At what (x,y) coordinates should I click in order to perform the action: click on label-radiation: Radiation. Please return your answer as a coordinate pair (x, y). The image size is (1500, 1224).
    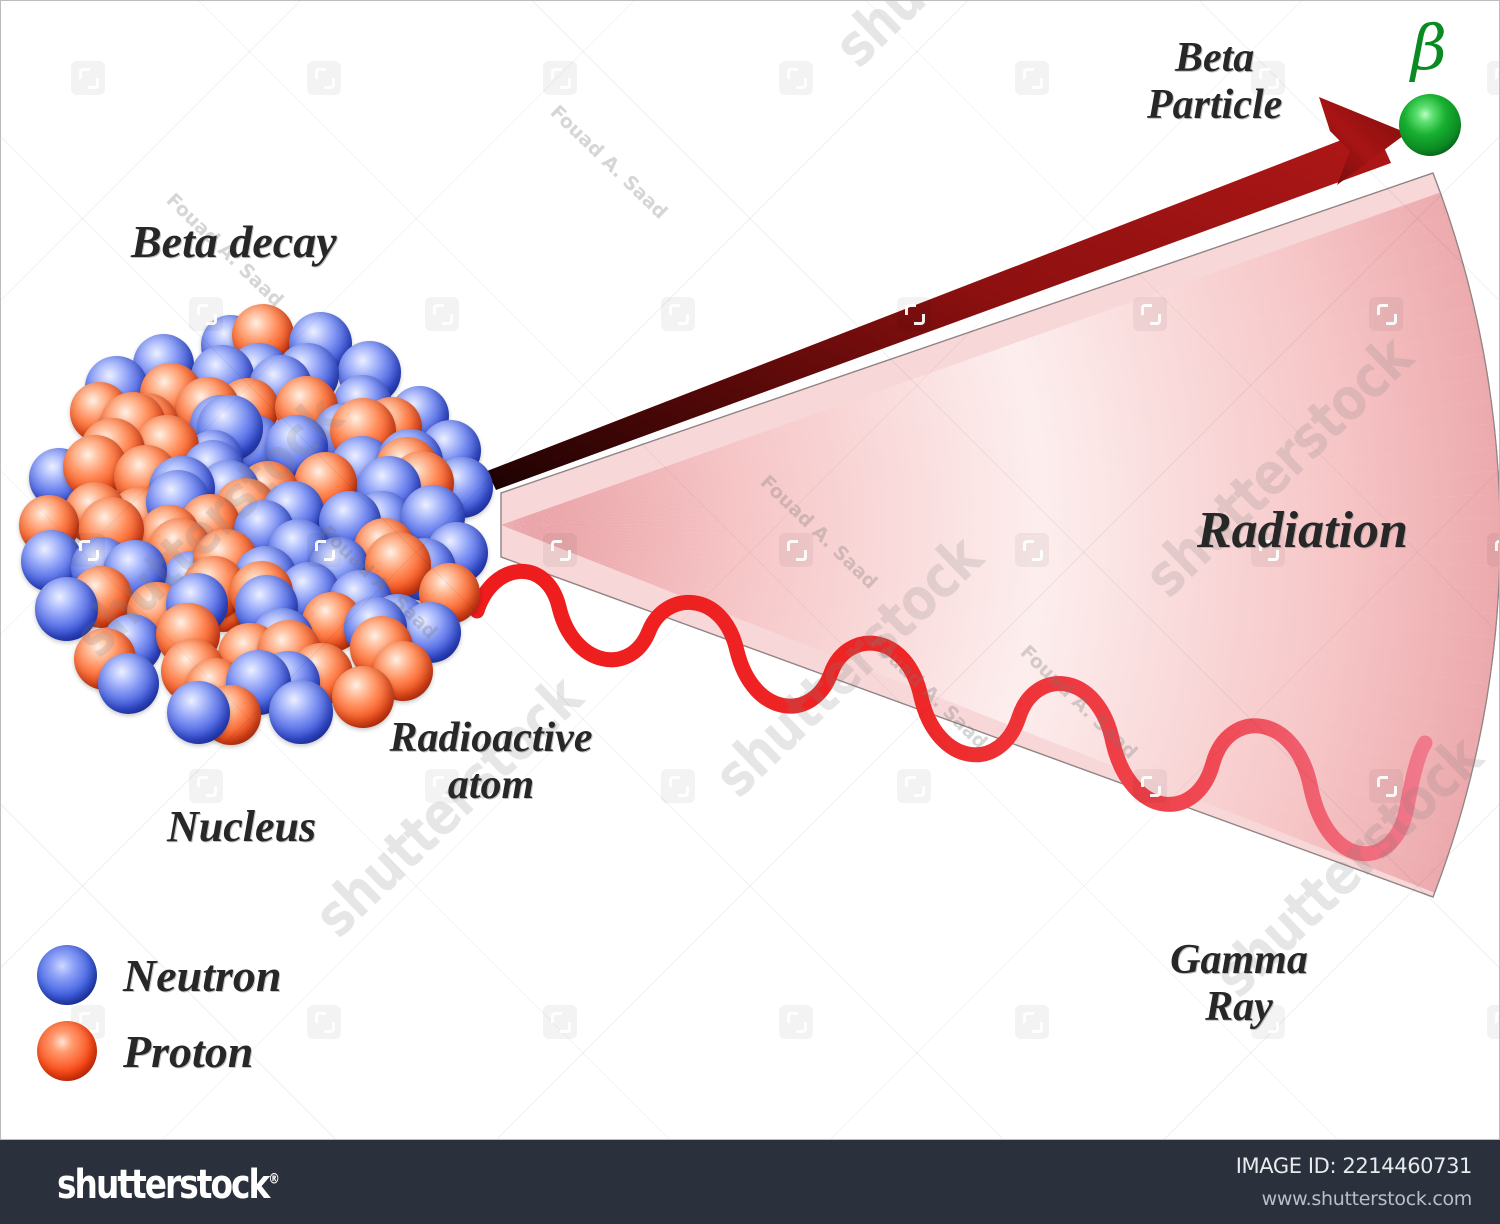
    Looking at the image, I should click on (1302, 530).